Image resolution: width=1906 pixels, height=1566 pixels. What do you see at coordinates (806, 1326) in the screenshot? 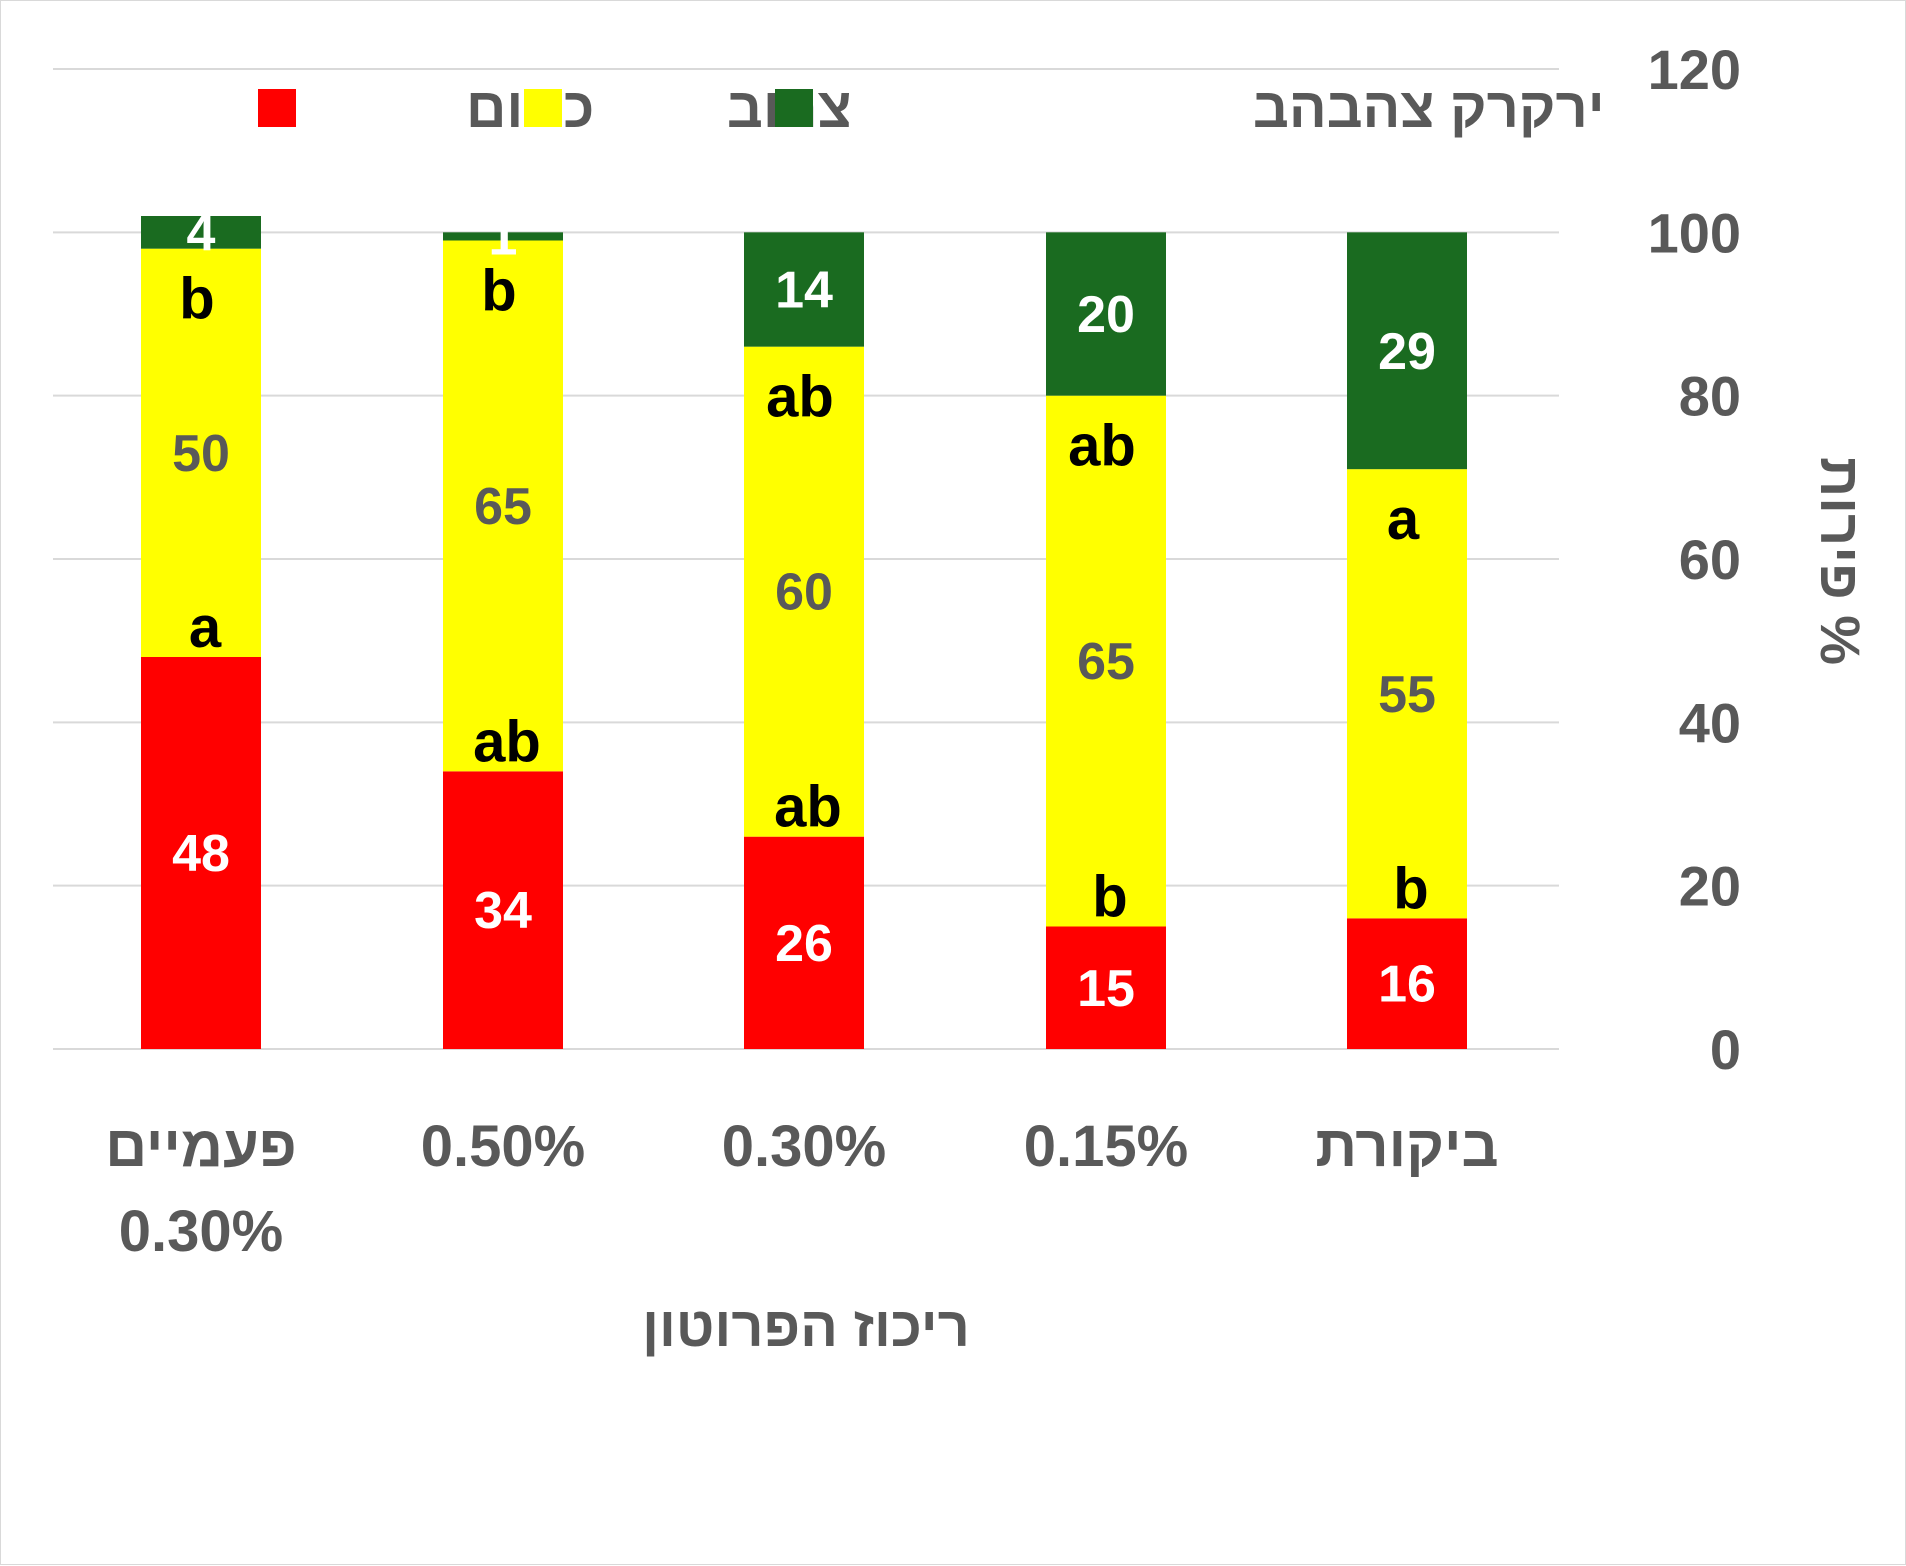
I see `x-axis-title: ריכוז הפרוטון` at bounding box center [806, 1326].